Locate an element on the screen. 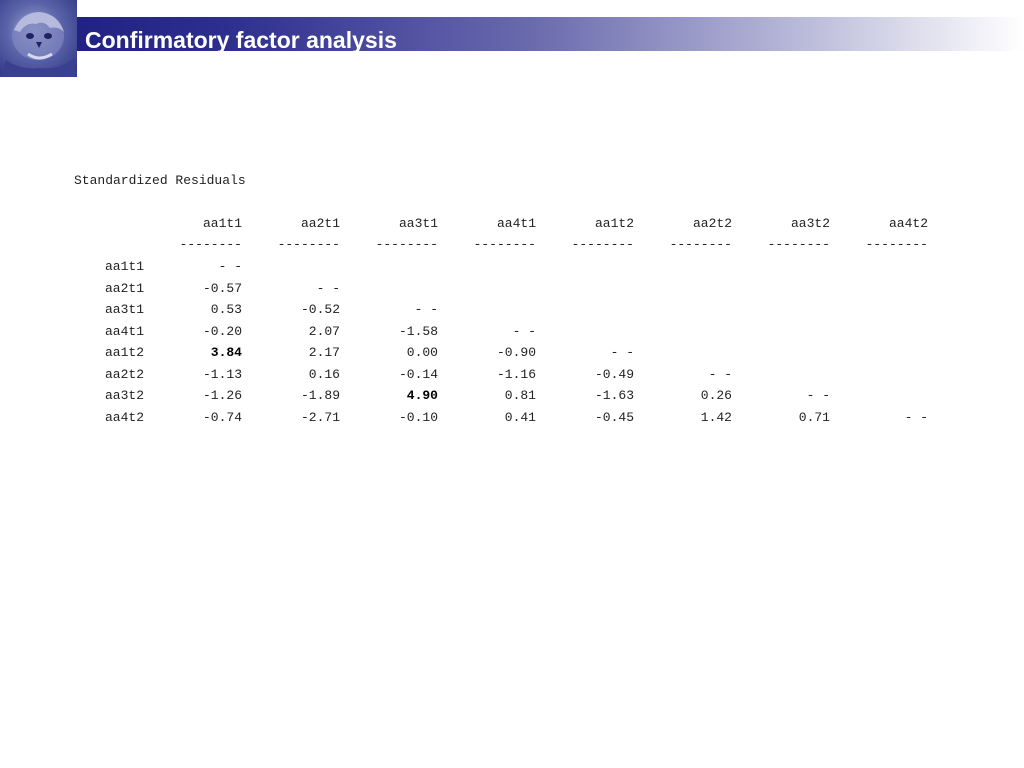 The image size is (1024, 768). row-label: aa3t1 is located at coordinates (124, 309).